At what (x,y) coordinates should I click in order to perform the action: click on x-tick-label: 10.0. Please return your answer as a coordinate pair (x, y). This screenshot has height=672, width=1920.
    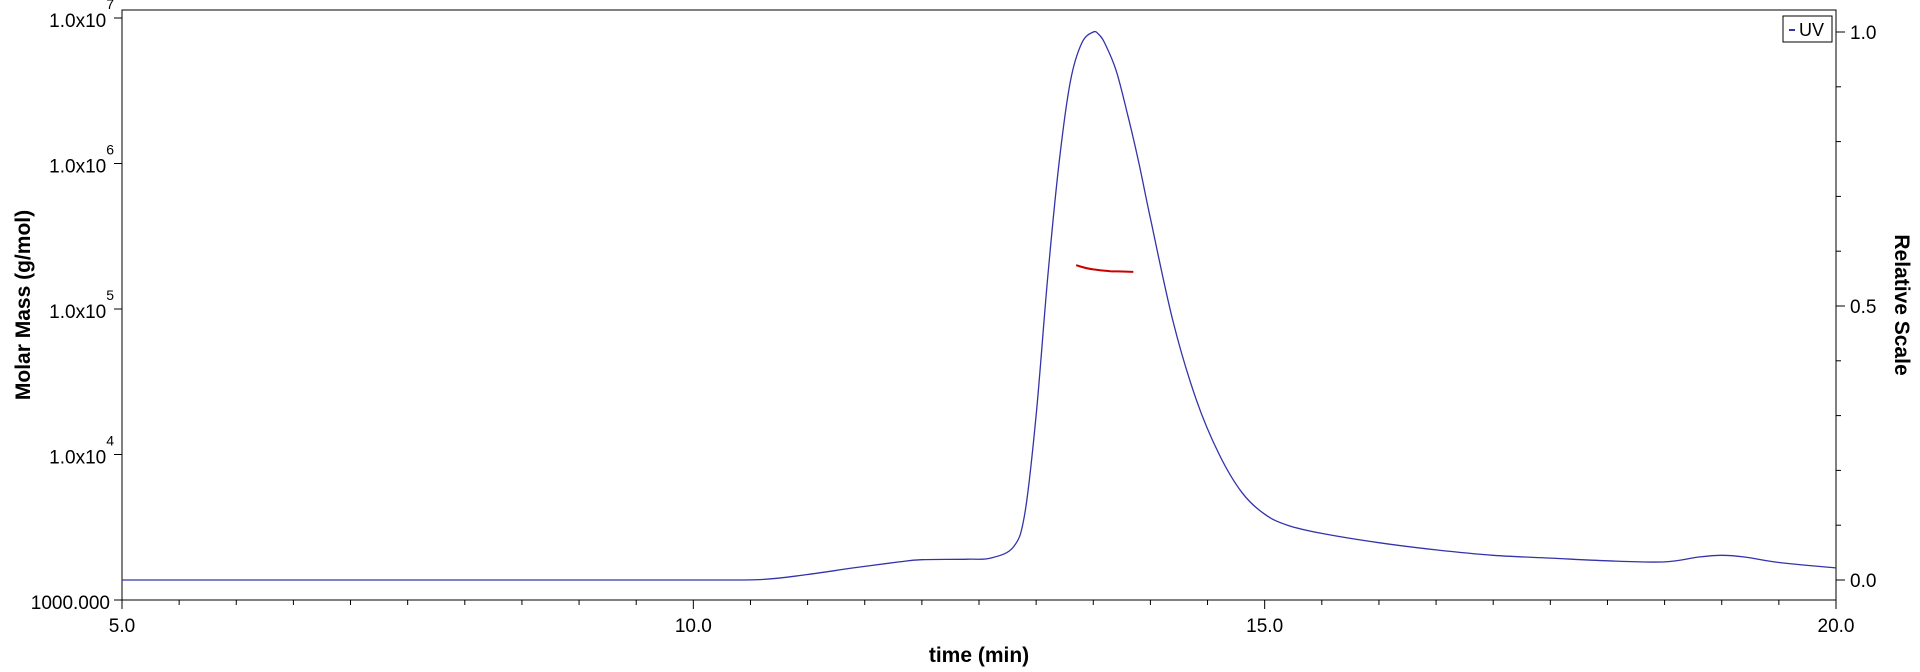
    Looking at the image, I should click on (693, 626).